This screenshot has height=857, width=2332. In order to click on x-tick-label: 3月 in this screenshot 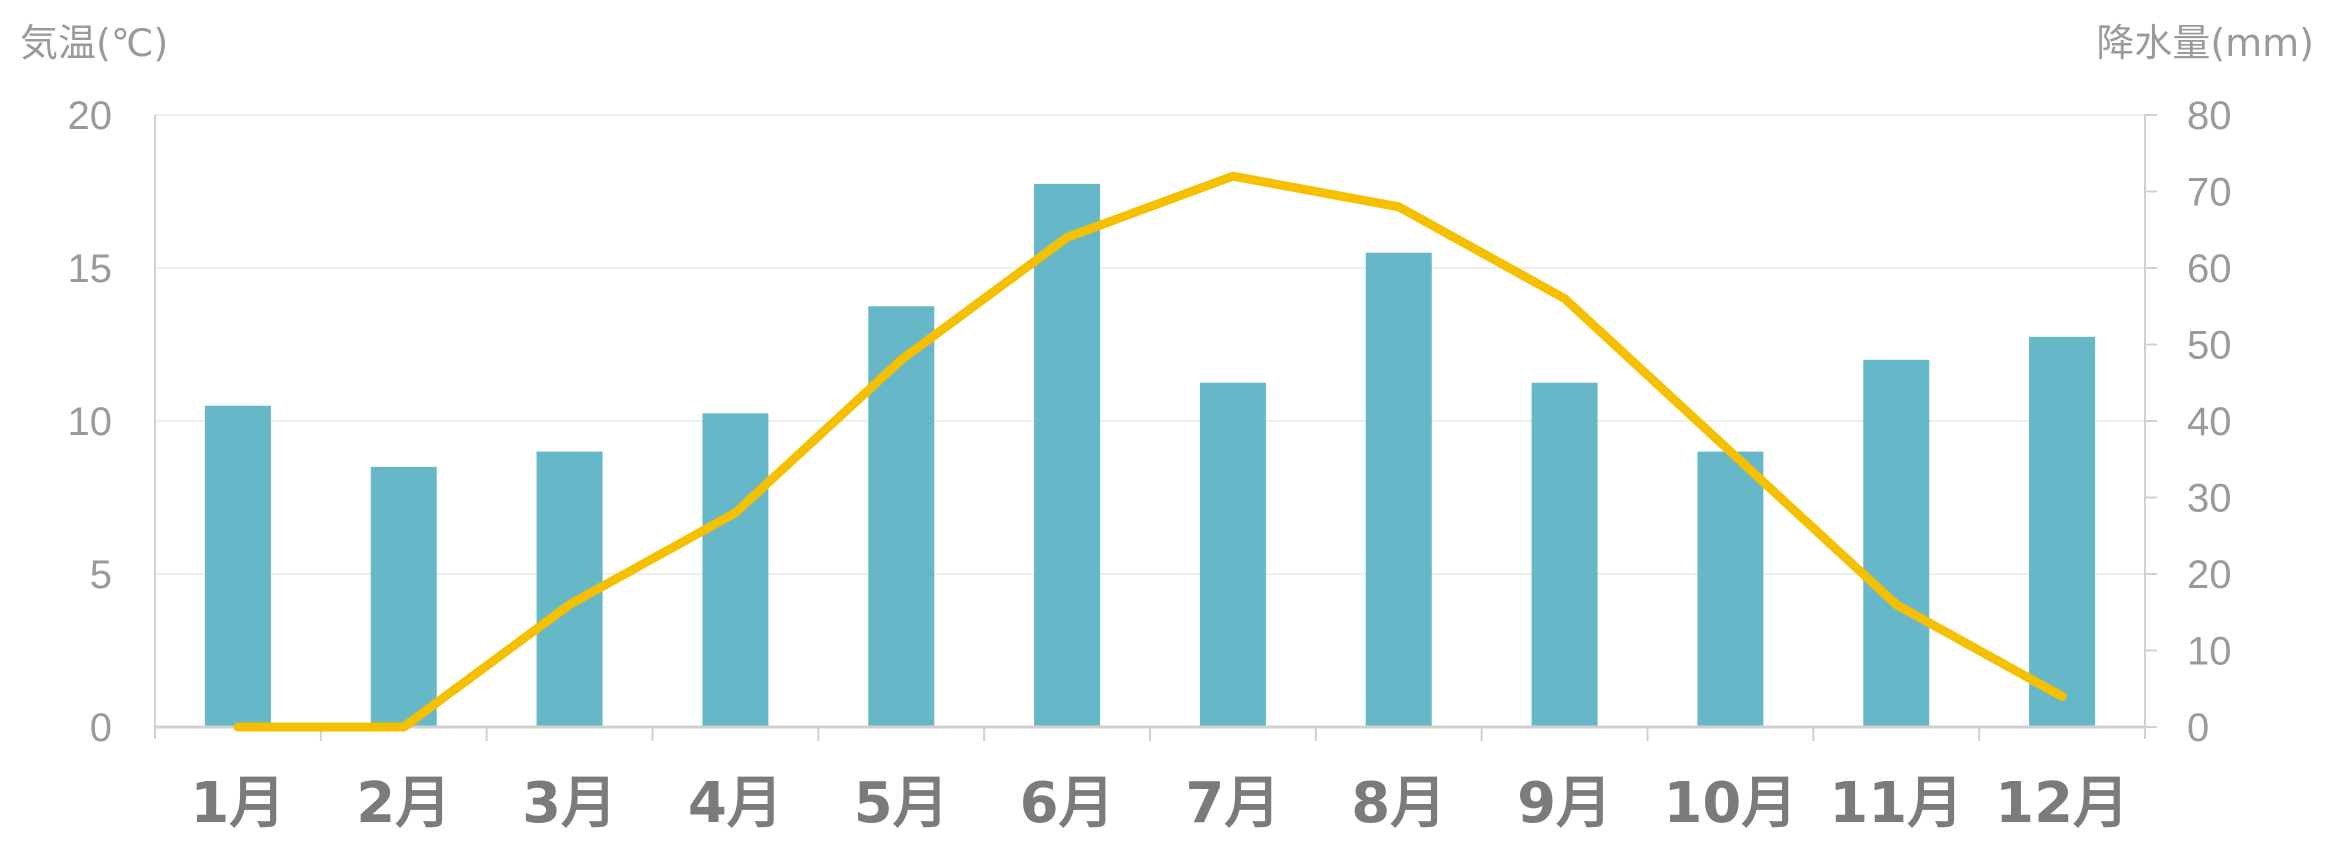, I will do `click(569, 803)`.